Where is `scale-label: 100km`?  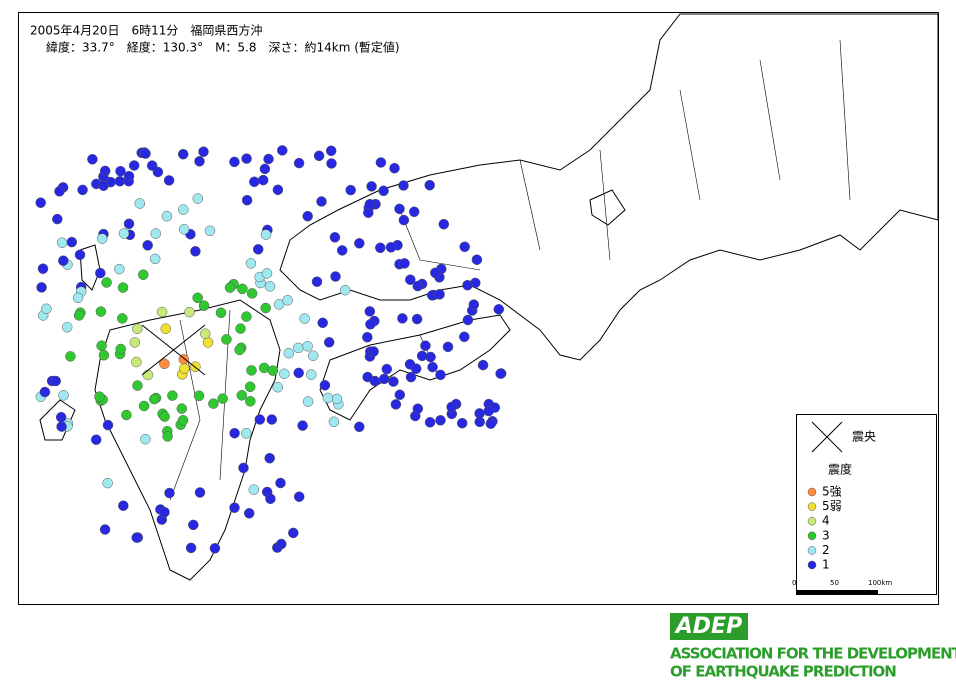 scale-label: 100km is located at coordinates (880, 583).